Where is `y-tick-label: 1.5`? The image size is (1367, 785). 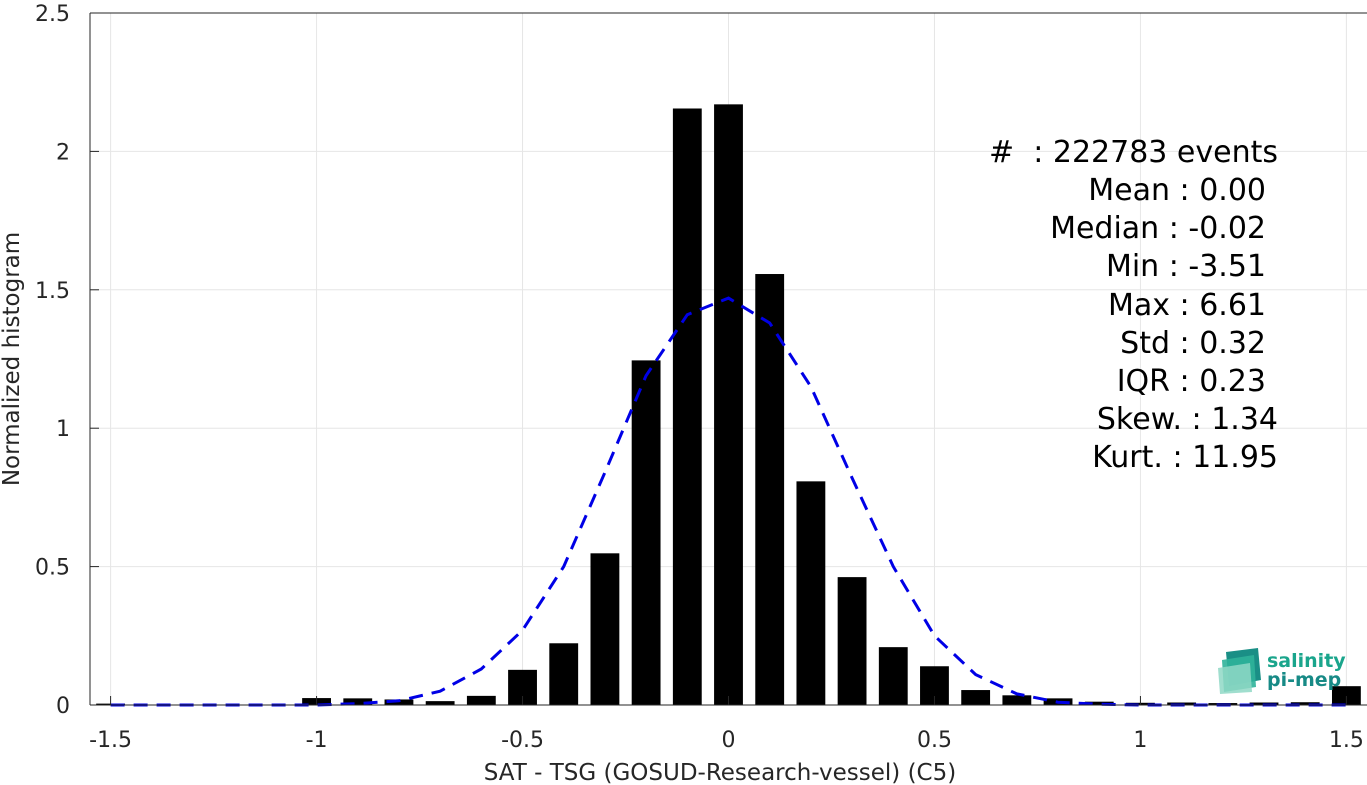 y-tick-label: 1.5 is located at coordinates (52, 291).